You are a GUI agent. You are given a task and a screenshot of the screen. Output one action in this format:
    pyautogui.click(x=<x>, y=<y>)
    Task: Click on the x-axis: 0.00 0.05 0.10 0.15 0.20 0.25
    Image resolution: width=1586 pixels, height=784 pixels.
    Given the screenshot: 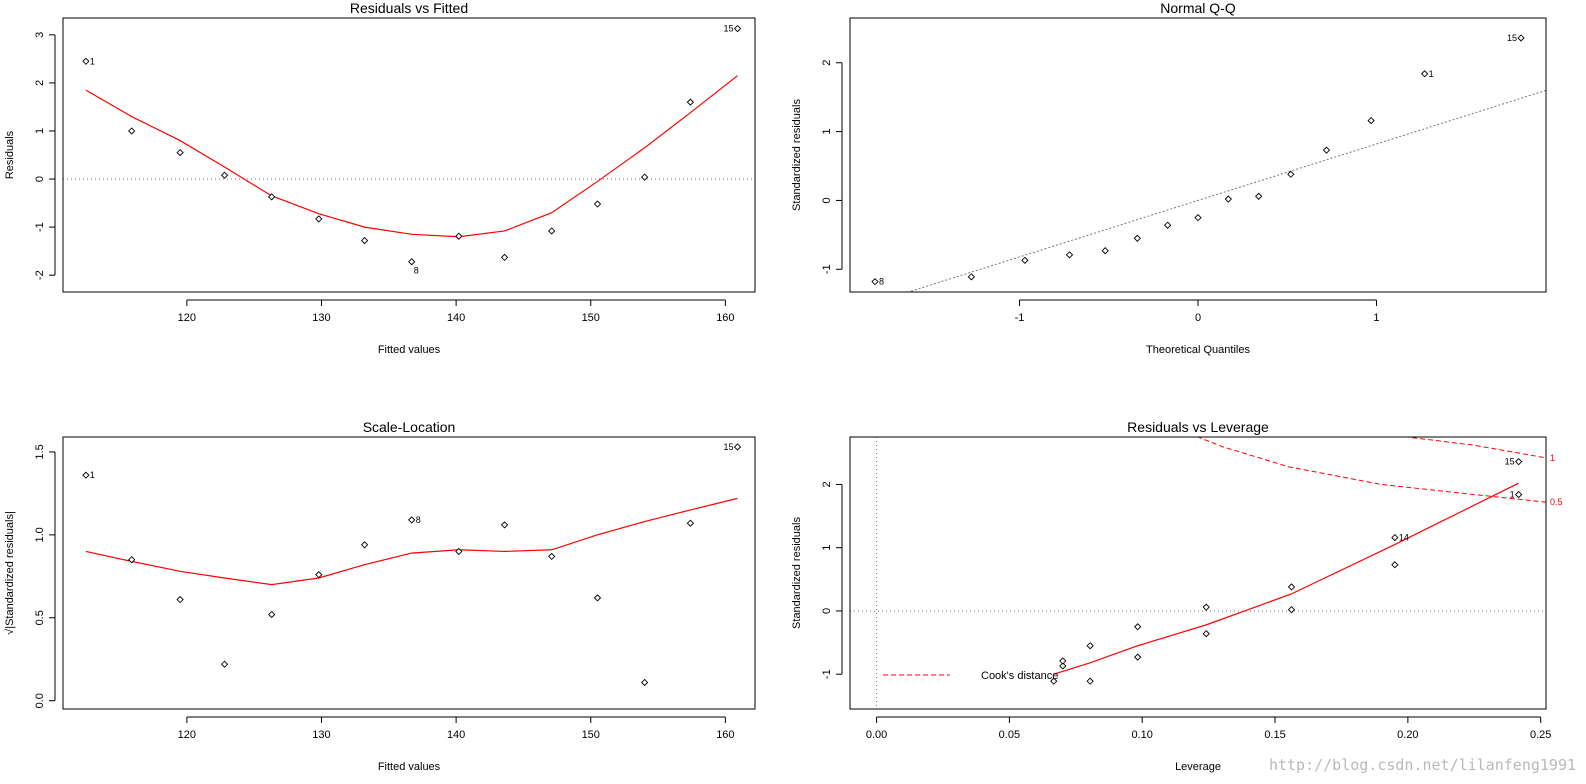 What is the action you would take?
    pyautogui.click(x=1208, y=728)
    